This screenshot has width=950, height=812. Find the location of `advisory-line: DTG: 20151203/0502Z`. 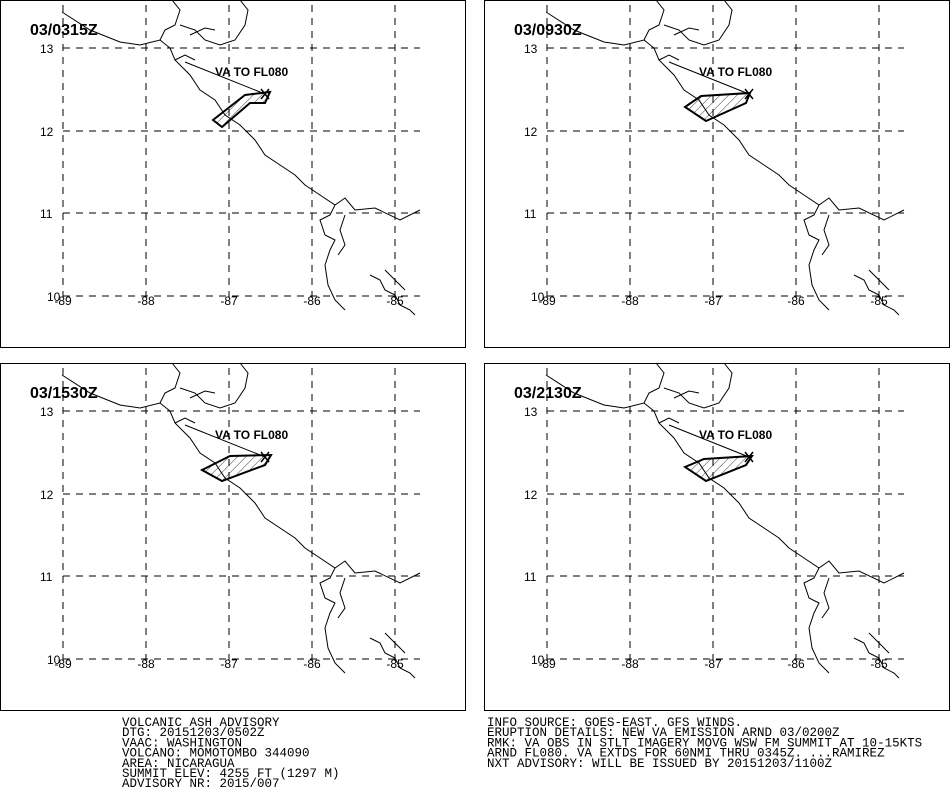

advisory-line: DTG: 20151203/0502Z is located at coordinates (193, 733).